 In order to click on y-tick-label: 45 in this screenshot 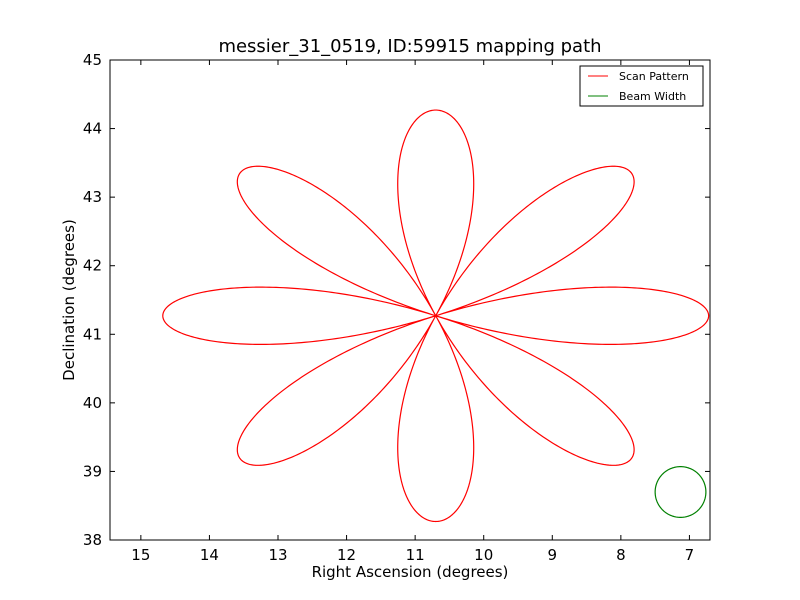, I will do `click(92, 60)`.